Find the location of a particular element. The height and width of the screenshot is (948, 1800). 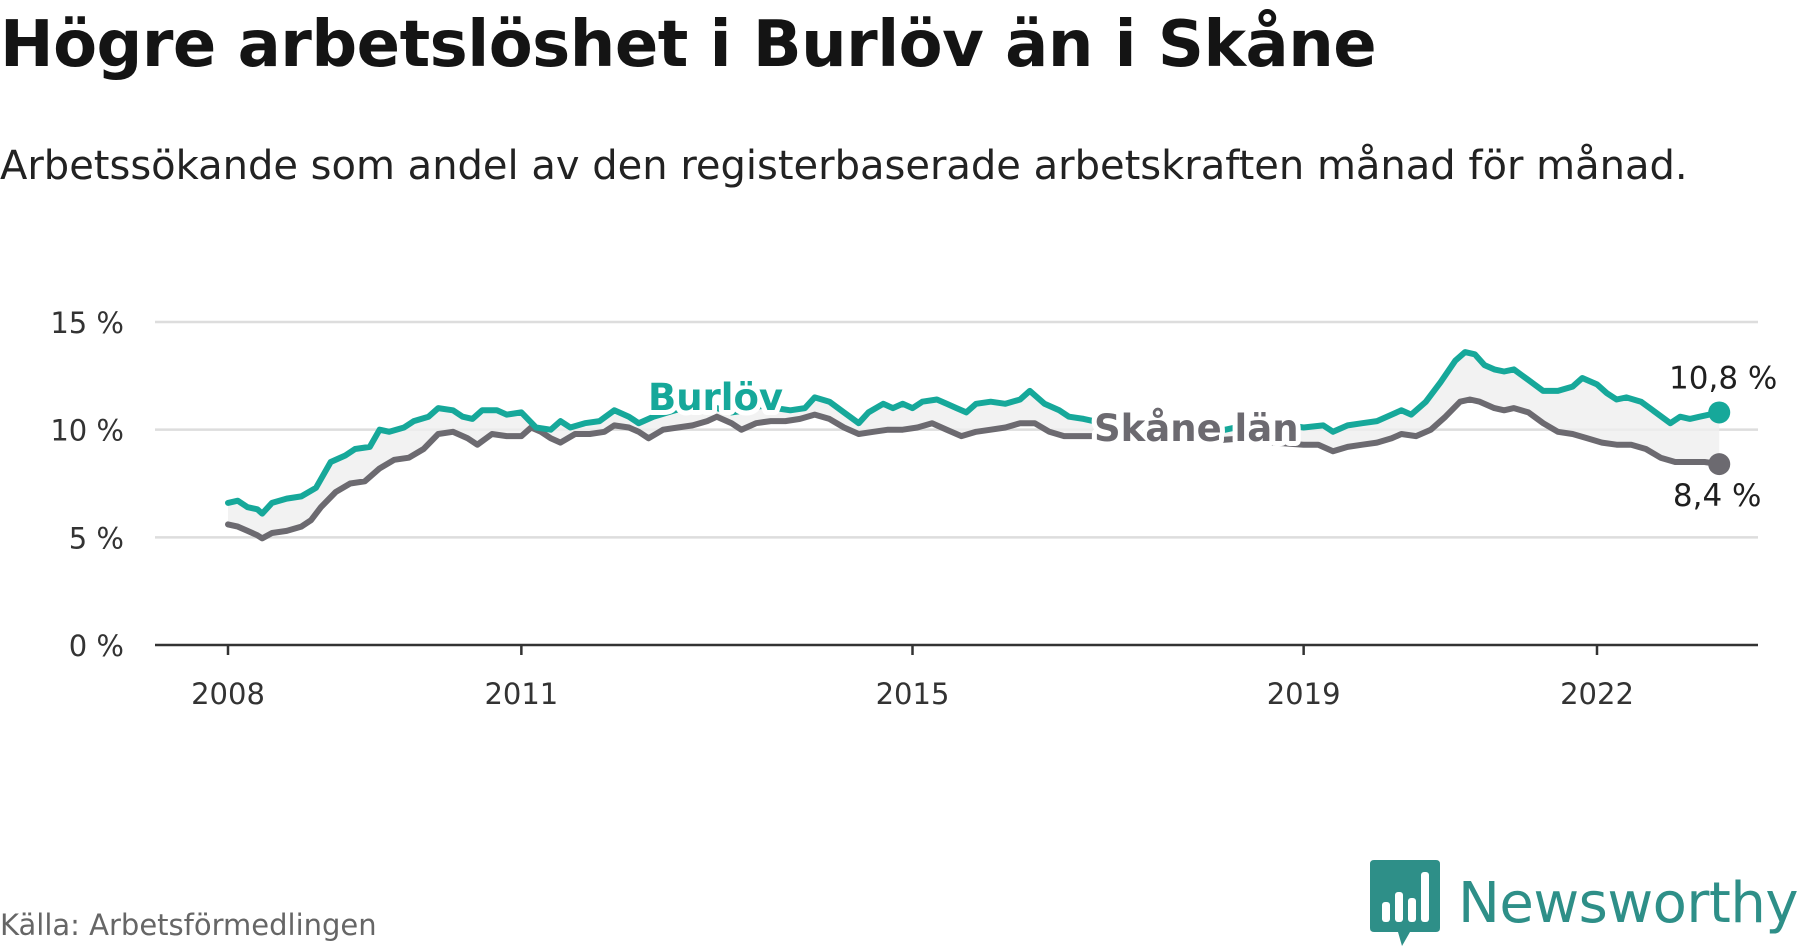

series-label-burlov: Burlöv is located at coordinates (715, 397).